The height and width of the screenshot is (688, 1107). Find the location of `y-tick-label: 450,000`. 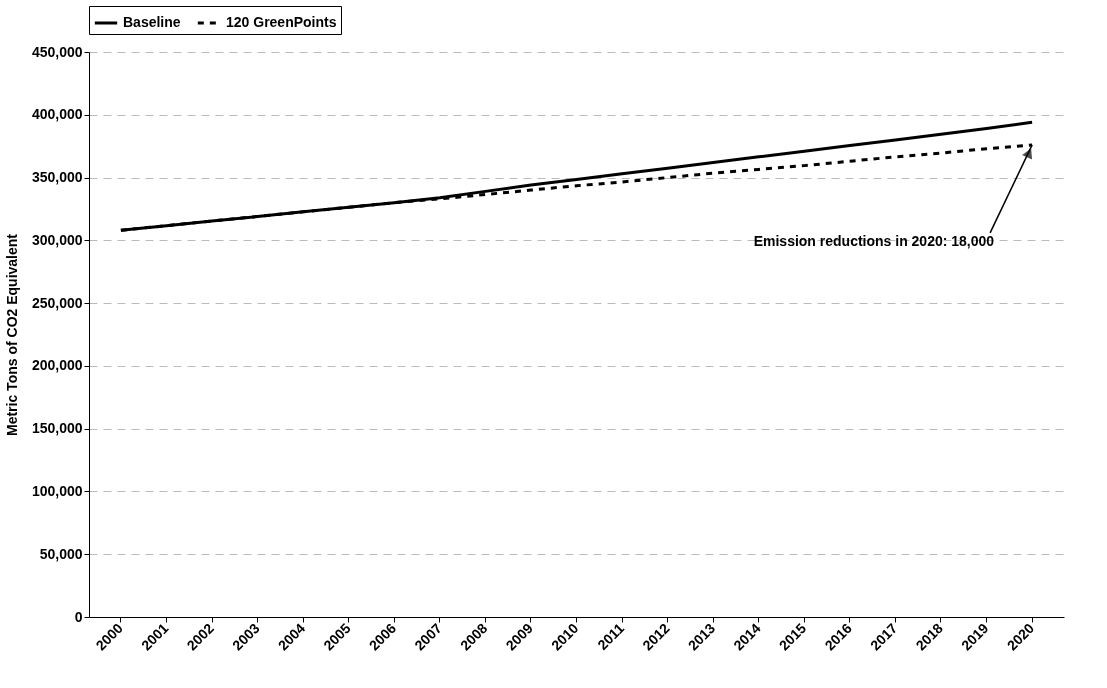

y-tick-label: 450,000 is located at coordinates (57, 51).